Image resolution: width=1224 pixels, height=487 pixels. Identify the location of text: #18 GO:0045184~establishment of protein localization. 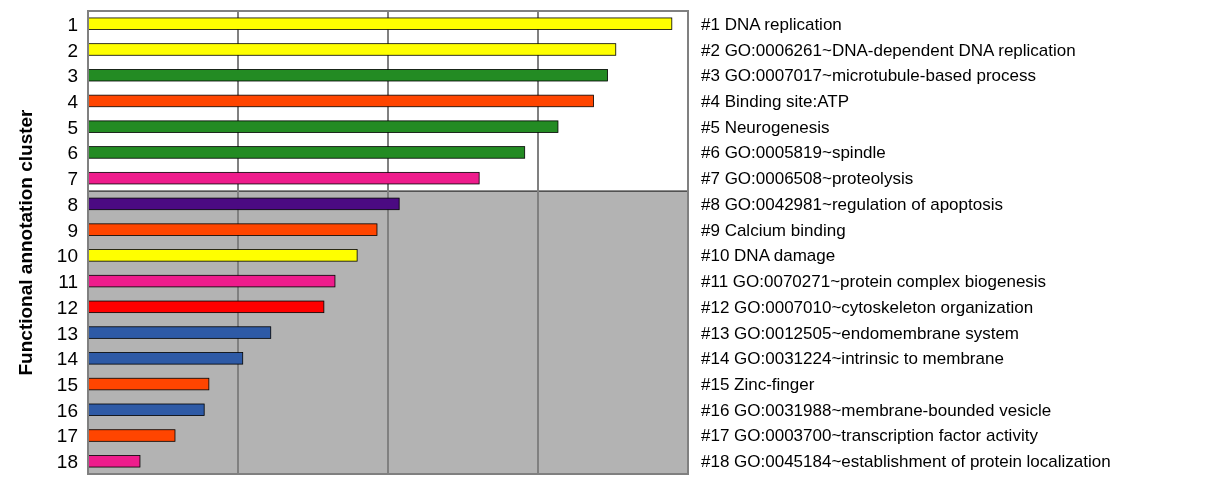
(906, 462).